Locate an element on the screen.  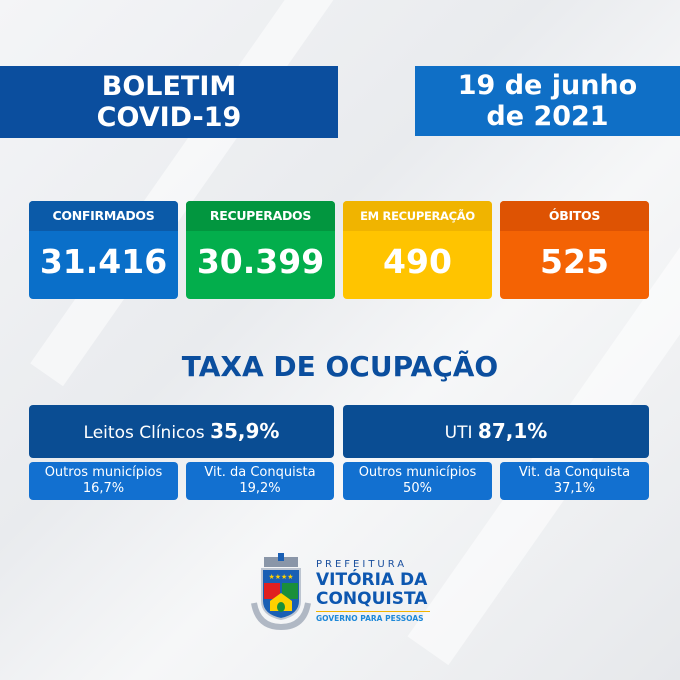
card-label: EM RECUPERAÇÃO is located at coordinates (417, 216).